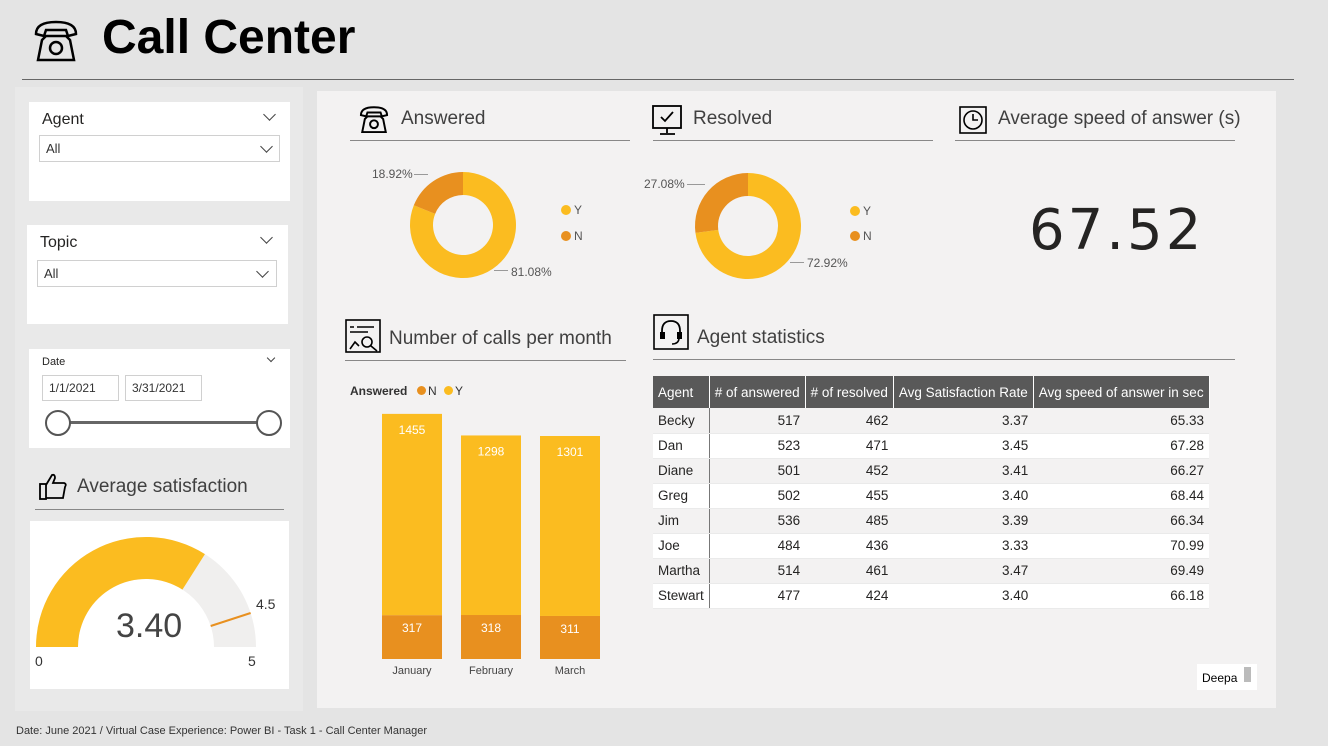  I want to click on column-header: # of answered, so click(757, 392).